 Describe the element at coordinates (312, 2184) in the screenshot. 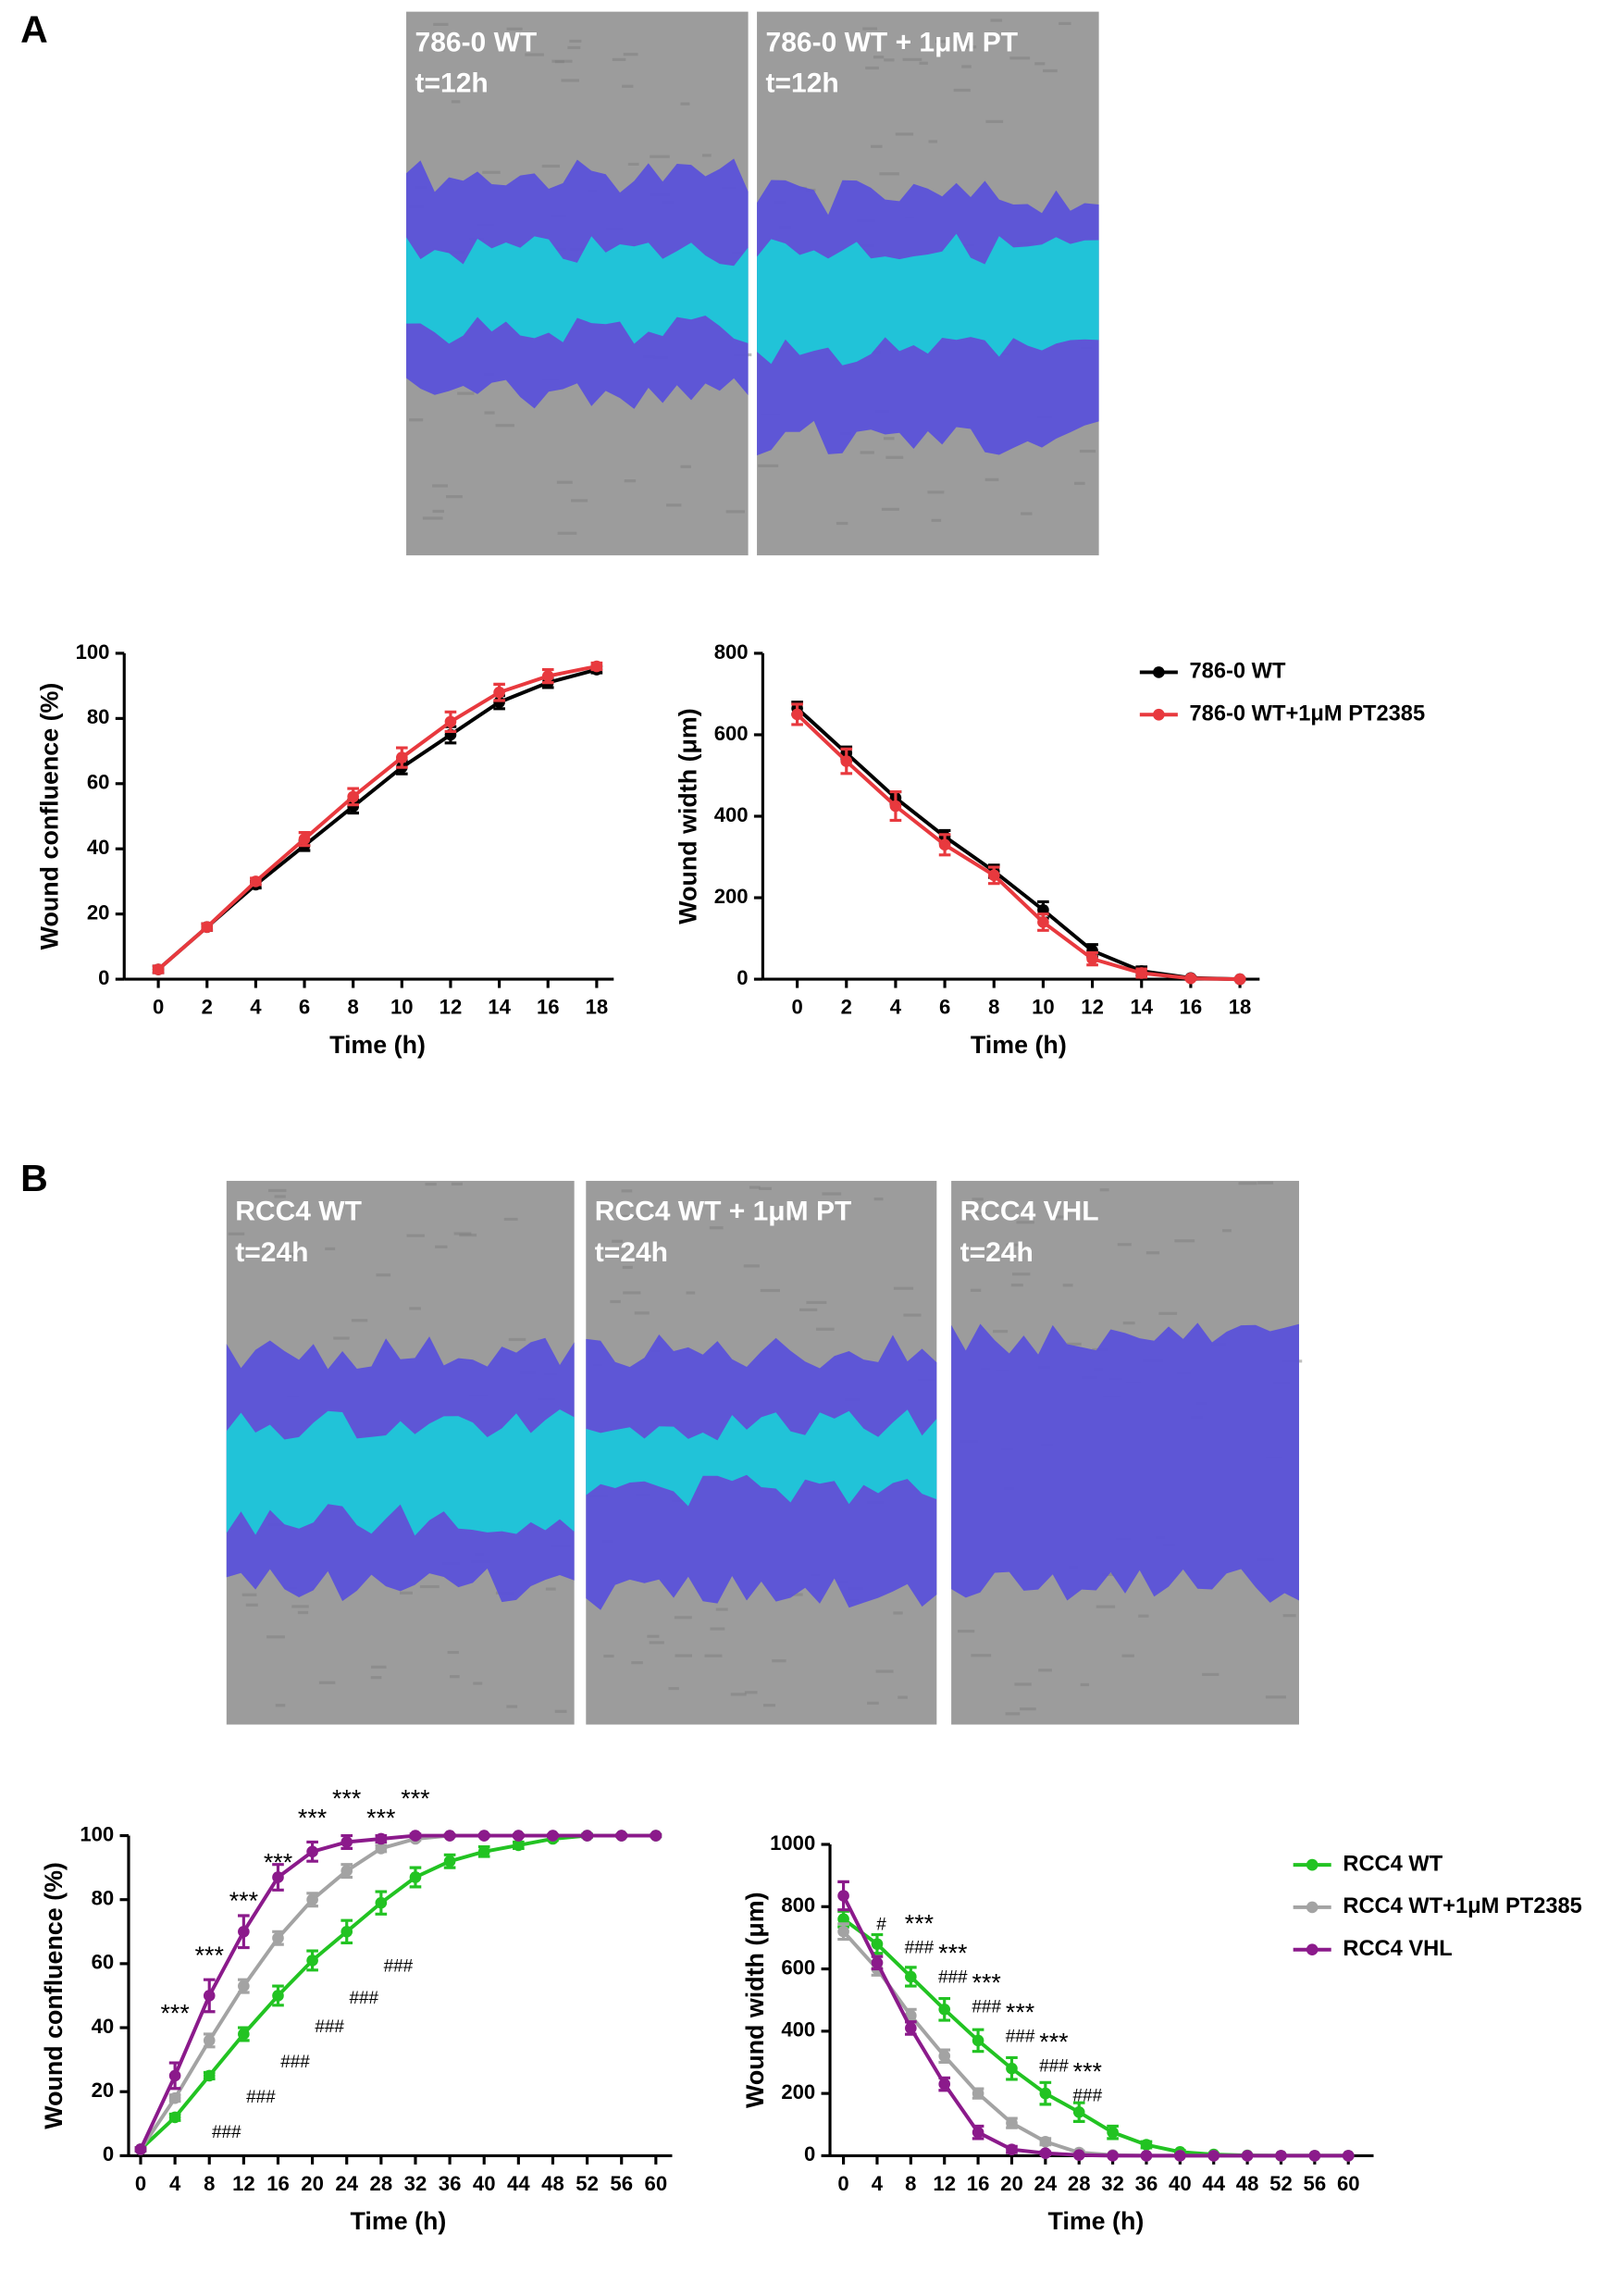

I see `x-tick-label: 20` at that location.